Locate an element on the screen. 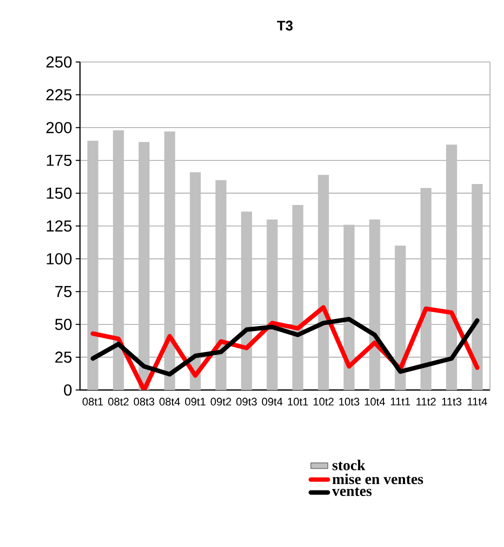  x-tick-label: 09t4 is located at coordinates (272, 402).